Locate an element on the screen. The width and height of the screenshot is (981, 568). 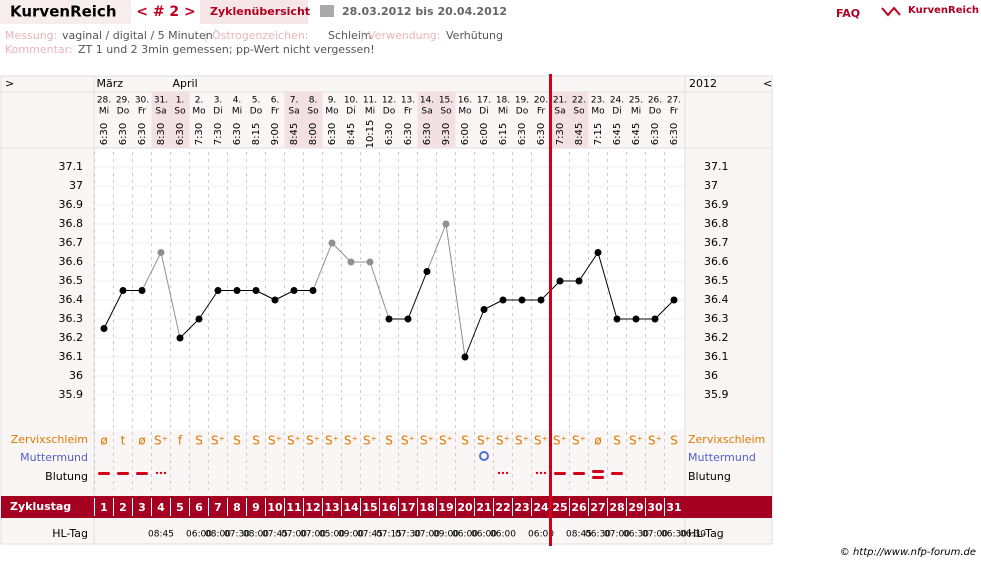
overview-tab: Zyklenübersicht is located at coordinates (260, 11).